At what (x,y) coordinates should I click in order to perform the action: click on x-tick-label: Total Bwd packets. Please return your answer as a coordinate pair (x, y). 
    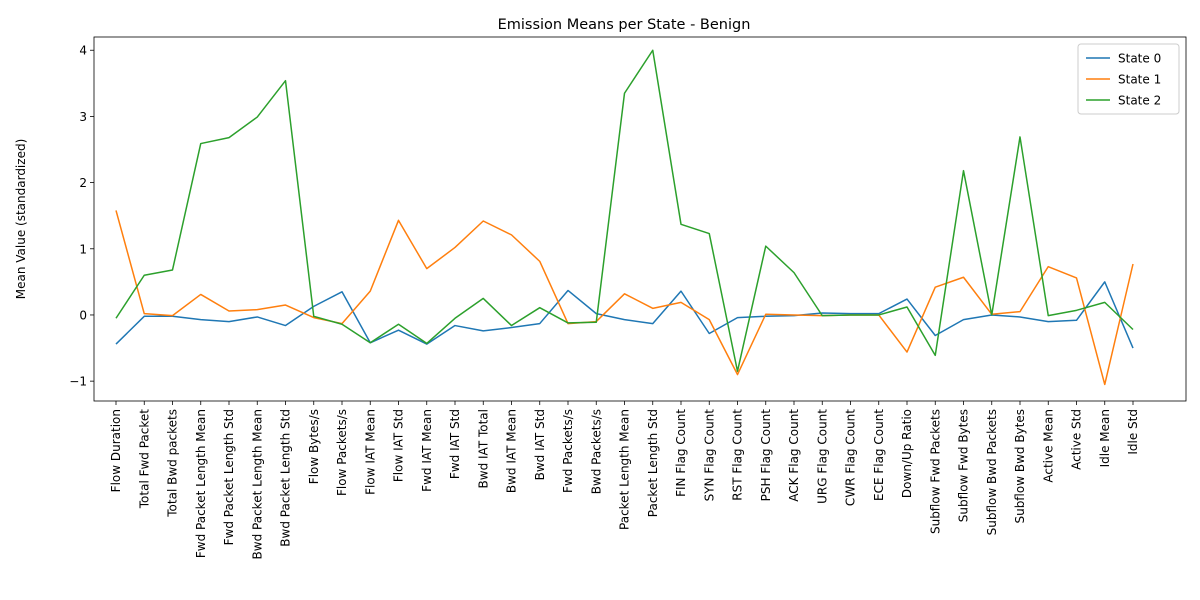
    Looking at the image, I should click on (173, 463).